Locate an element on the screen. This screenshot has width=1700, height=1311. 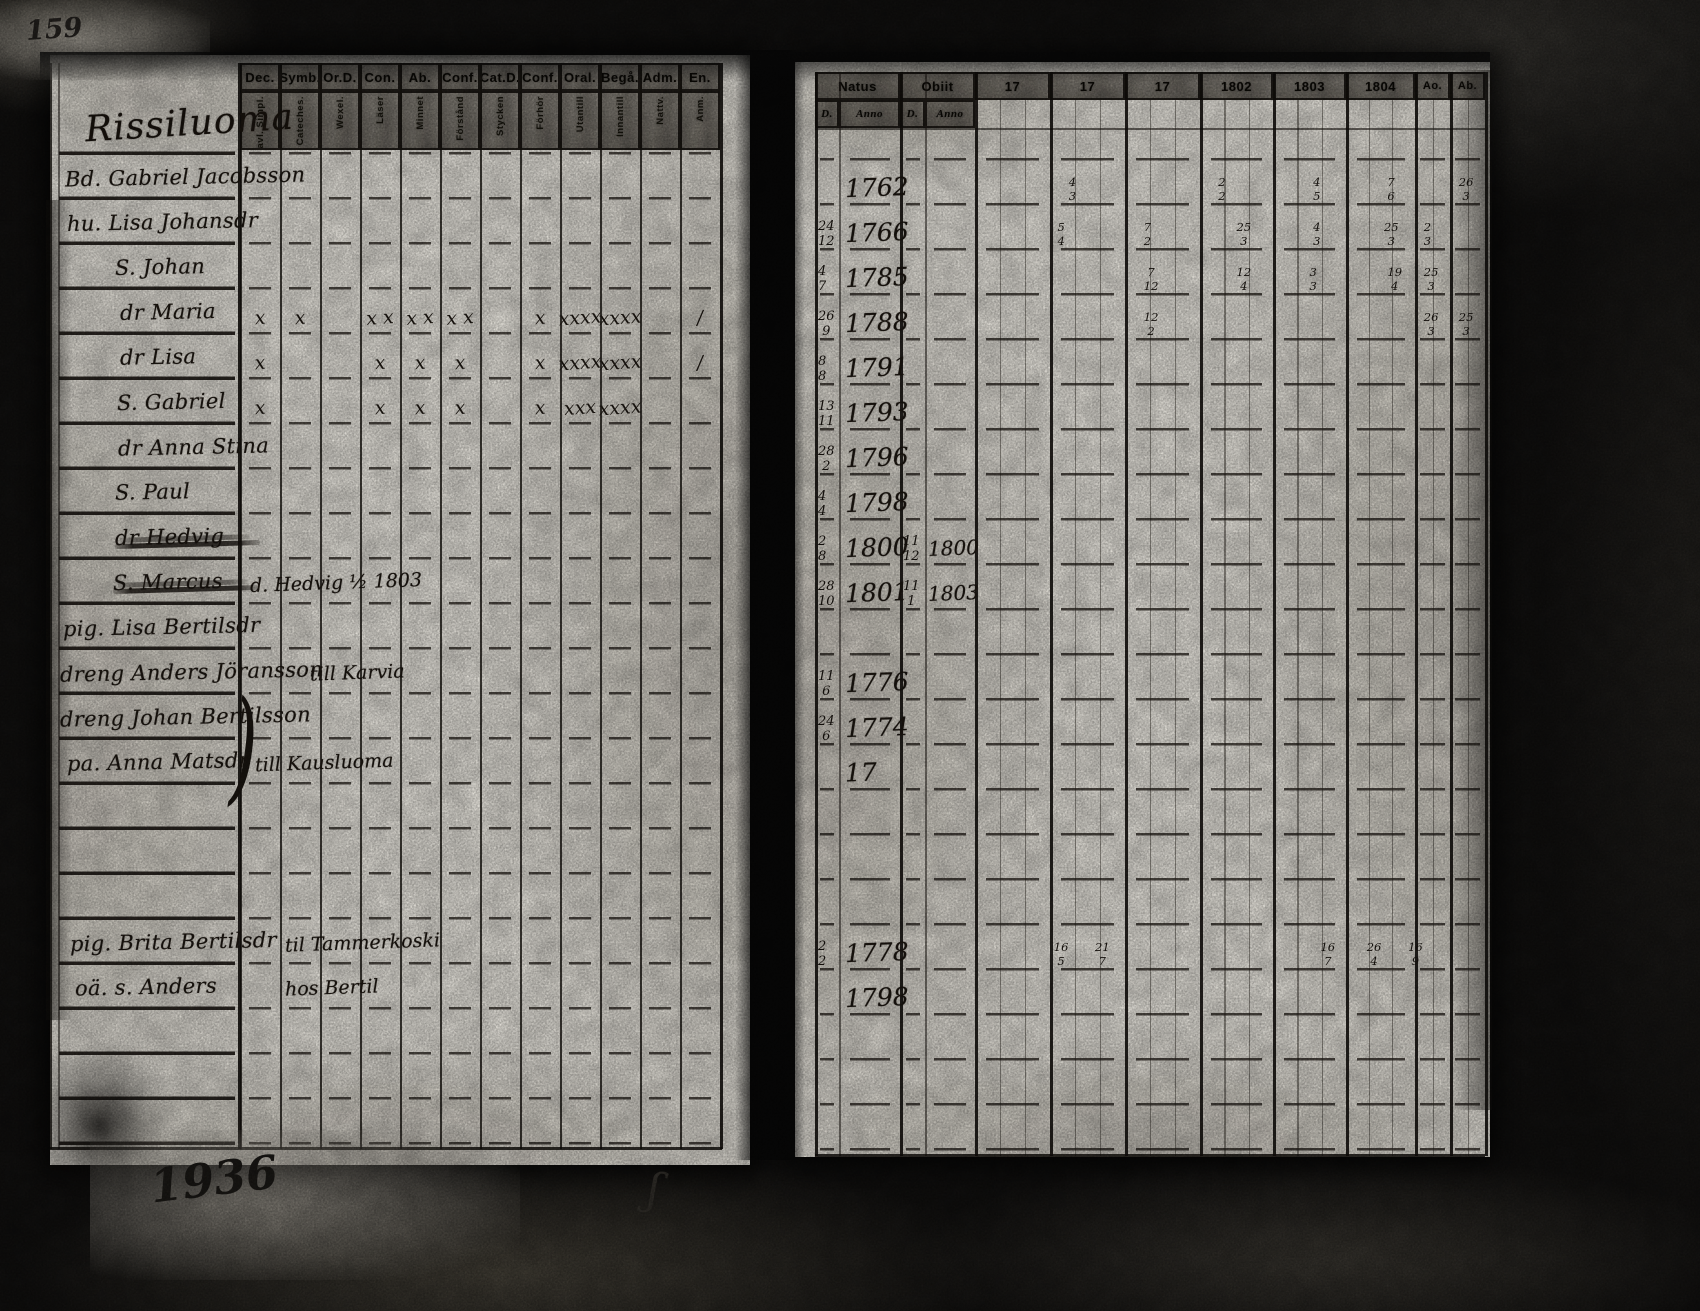
column-header: En. is located at coordinates (700, 77).